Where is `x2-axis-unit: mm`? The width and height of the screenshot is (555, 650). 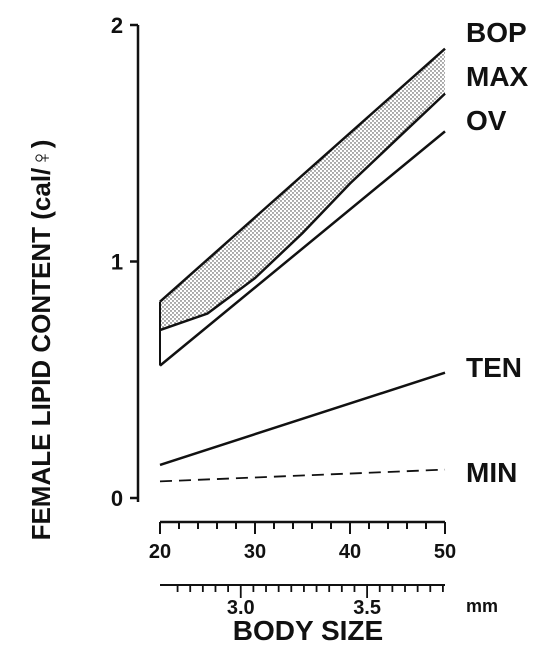 x2-axis-unit: mm is located at coordinates (482, 606).